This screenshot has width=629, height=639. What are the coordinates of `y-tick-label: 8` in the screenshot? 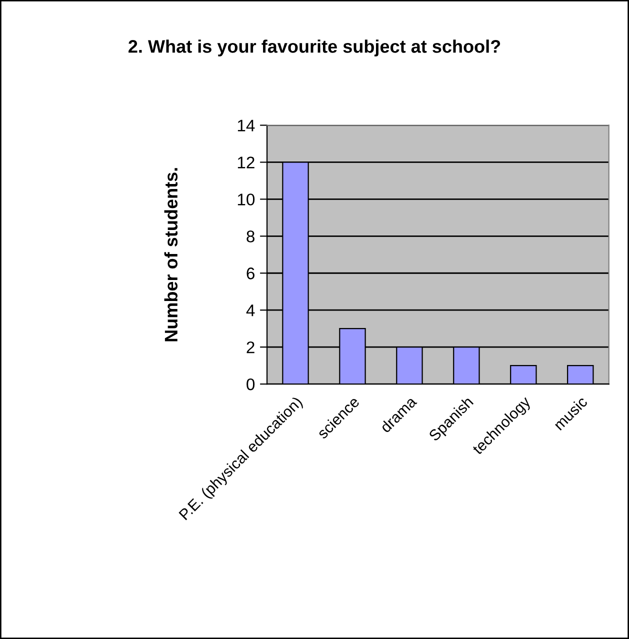 It's located at (250, 236).